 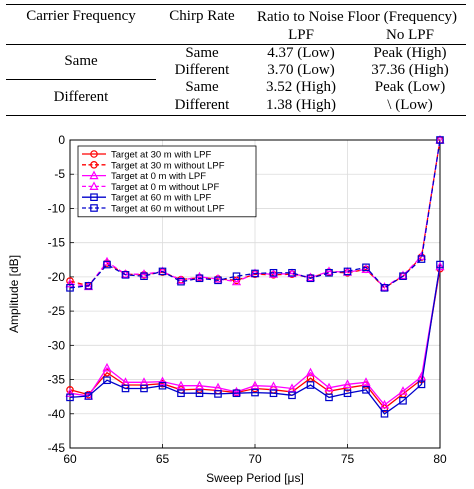 I want to click on y-tick-label: -5, so click(x=59, y=174).